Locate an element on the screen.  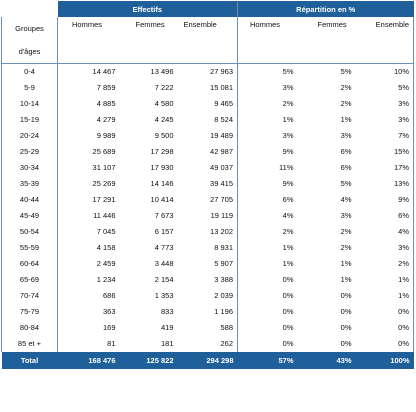
hommes-pct-cell: 6% is located at coordinates (288, 199).